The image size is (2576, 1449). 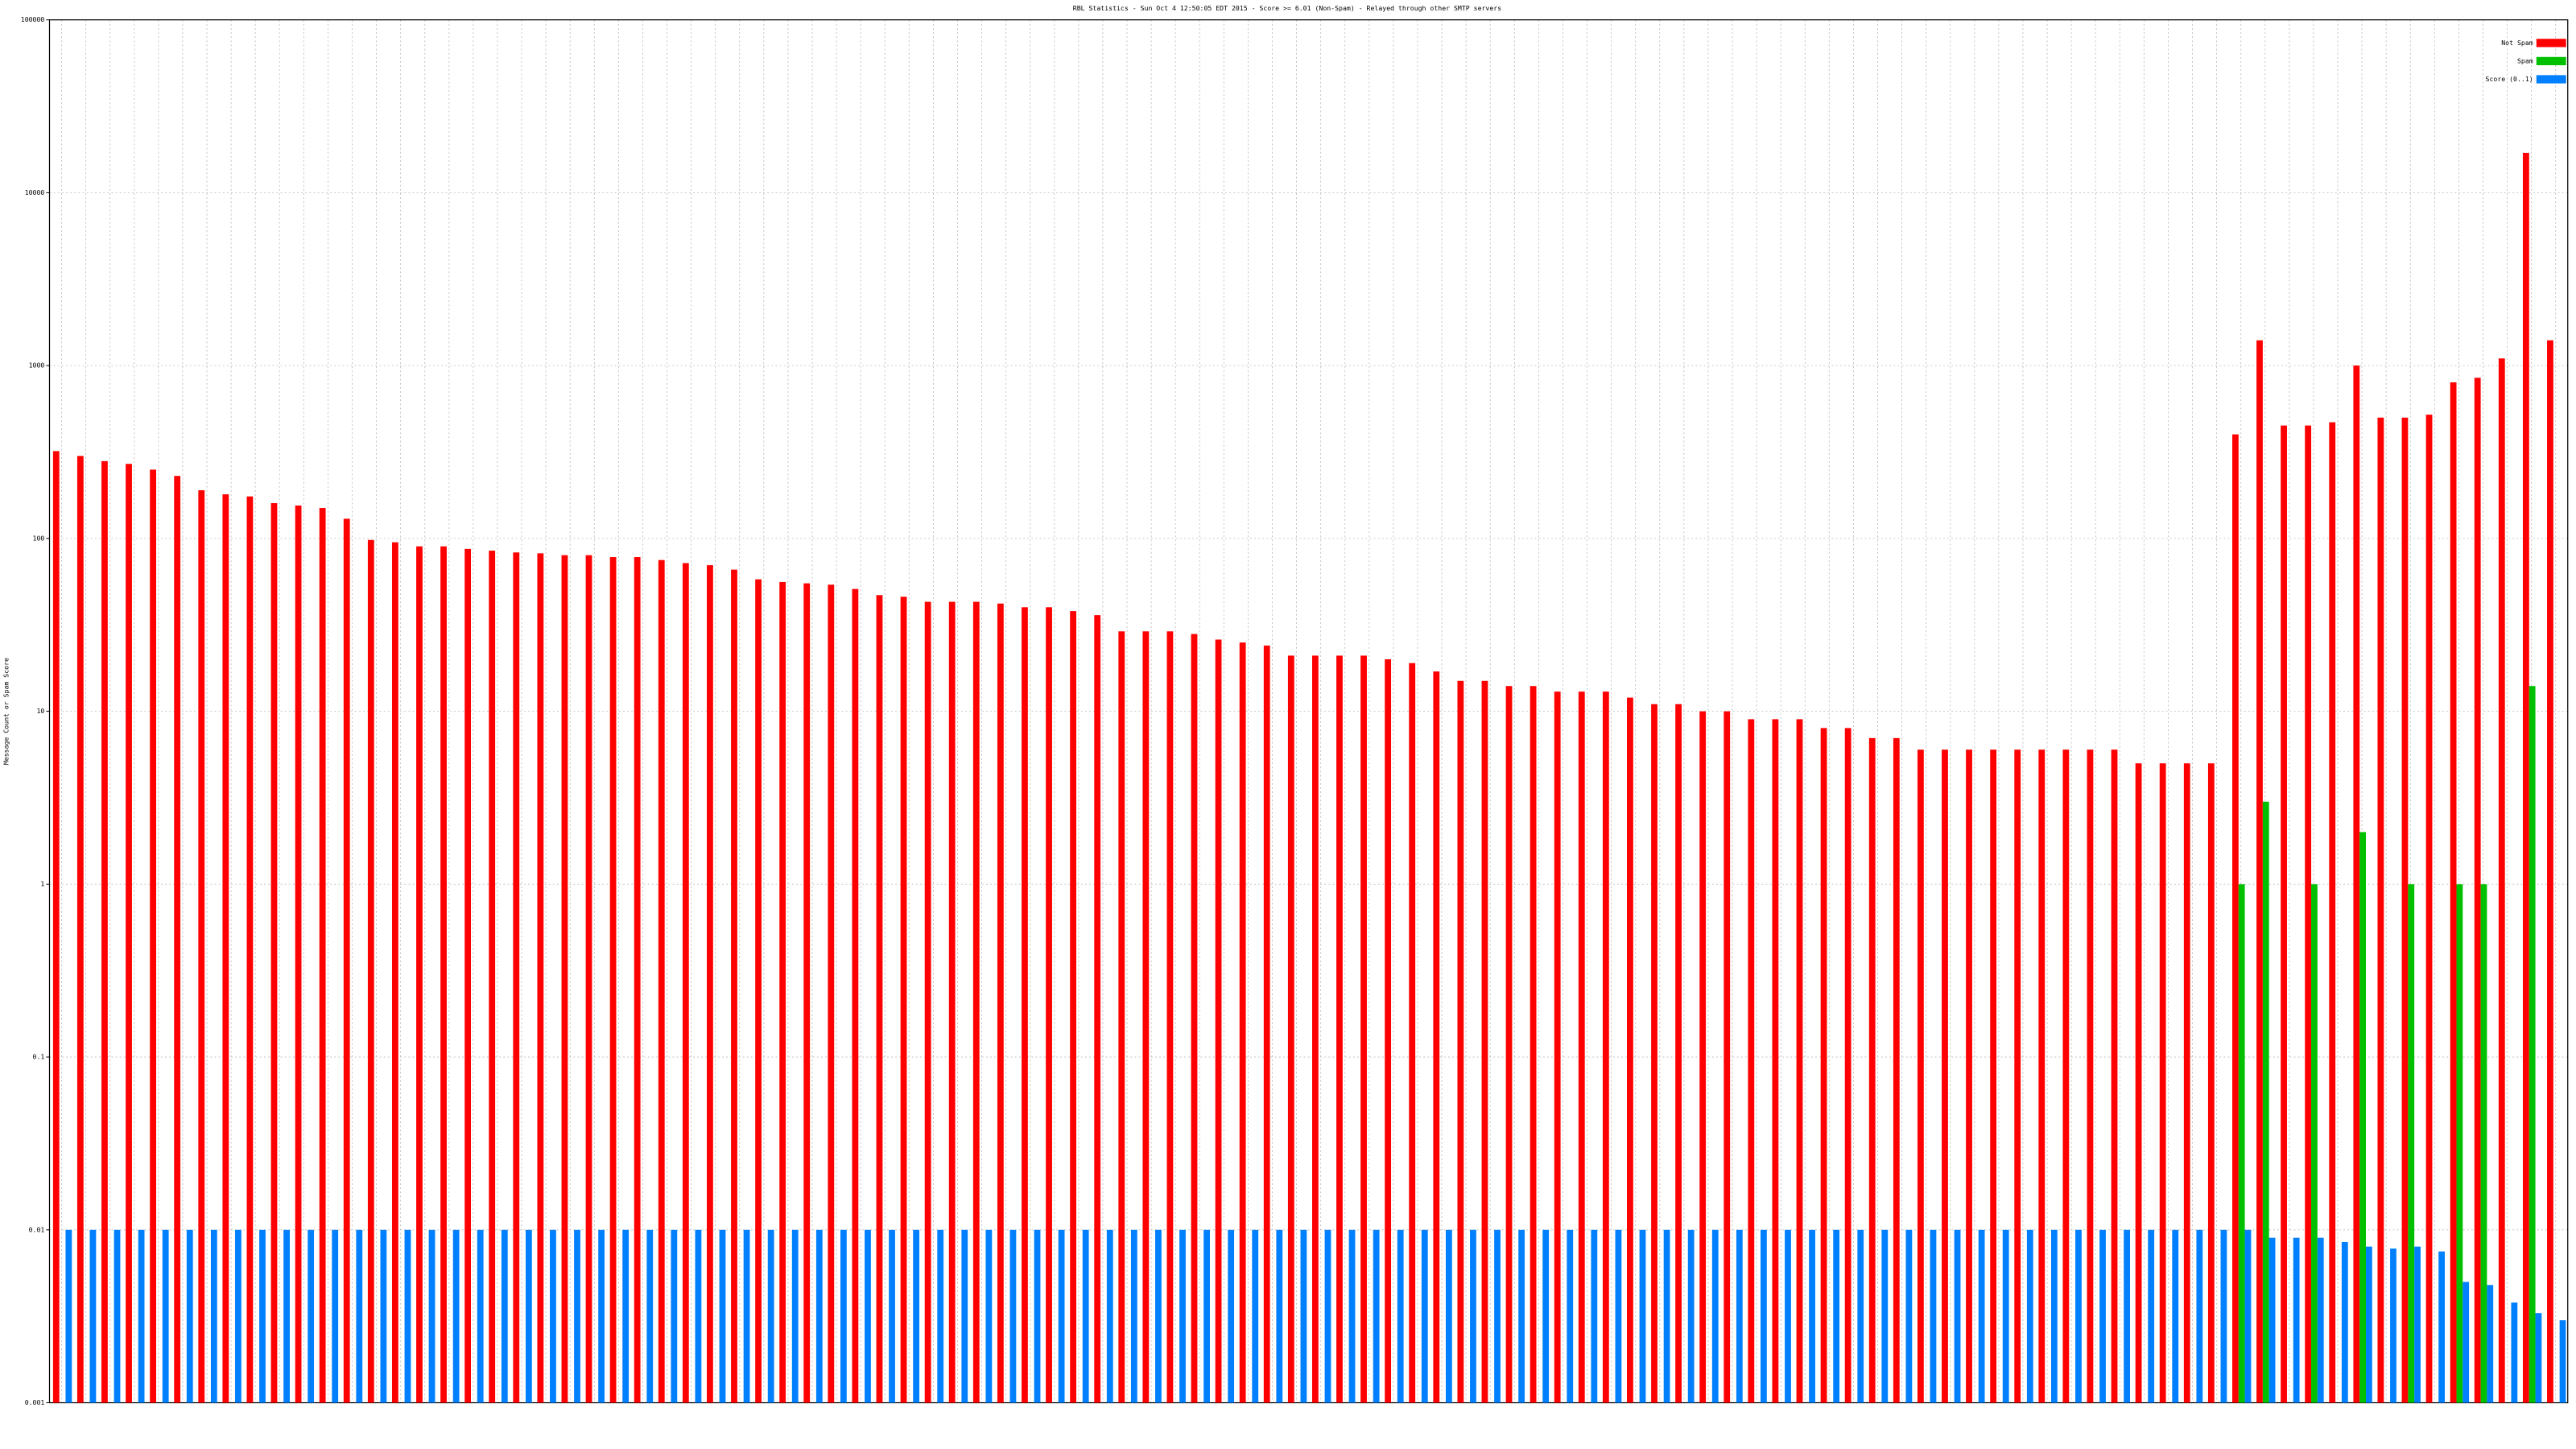 What do you see at coordinates (37, 365) in the screenshot?
I see `y-tick-label: 1000` at bounding box center [37, 365].